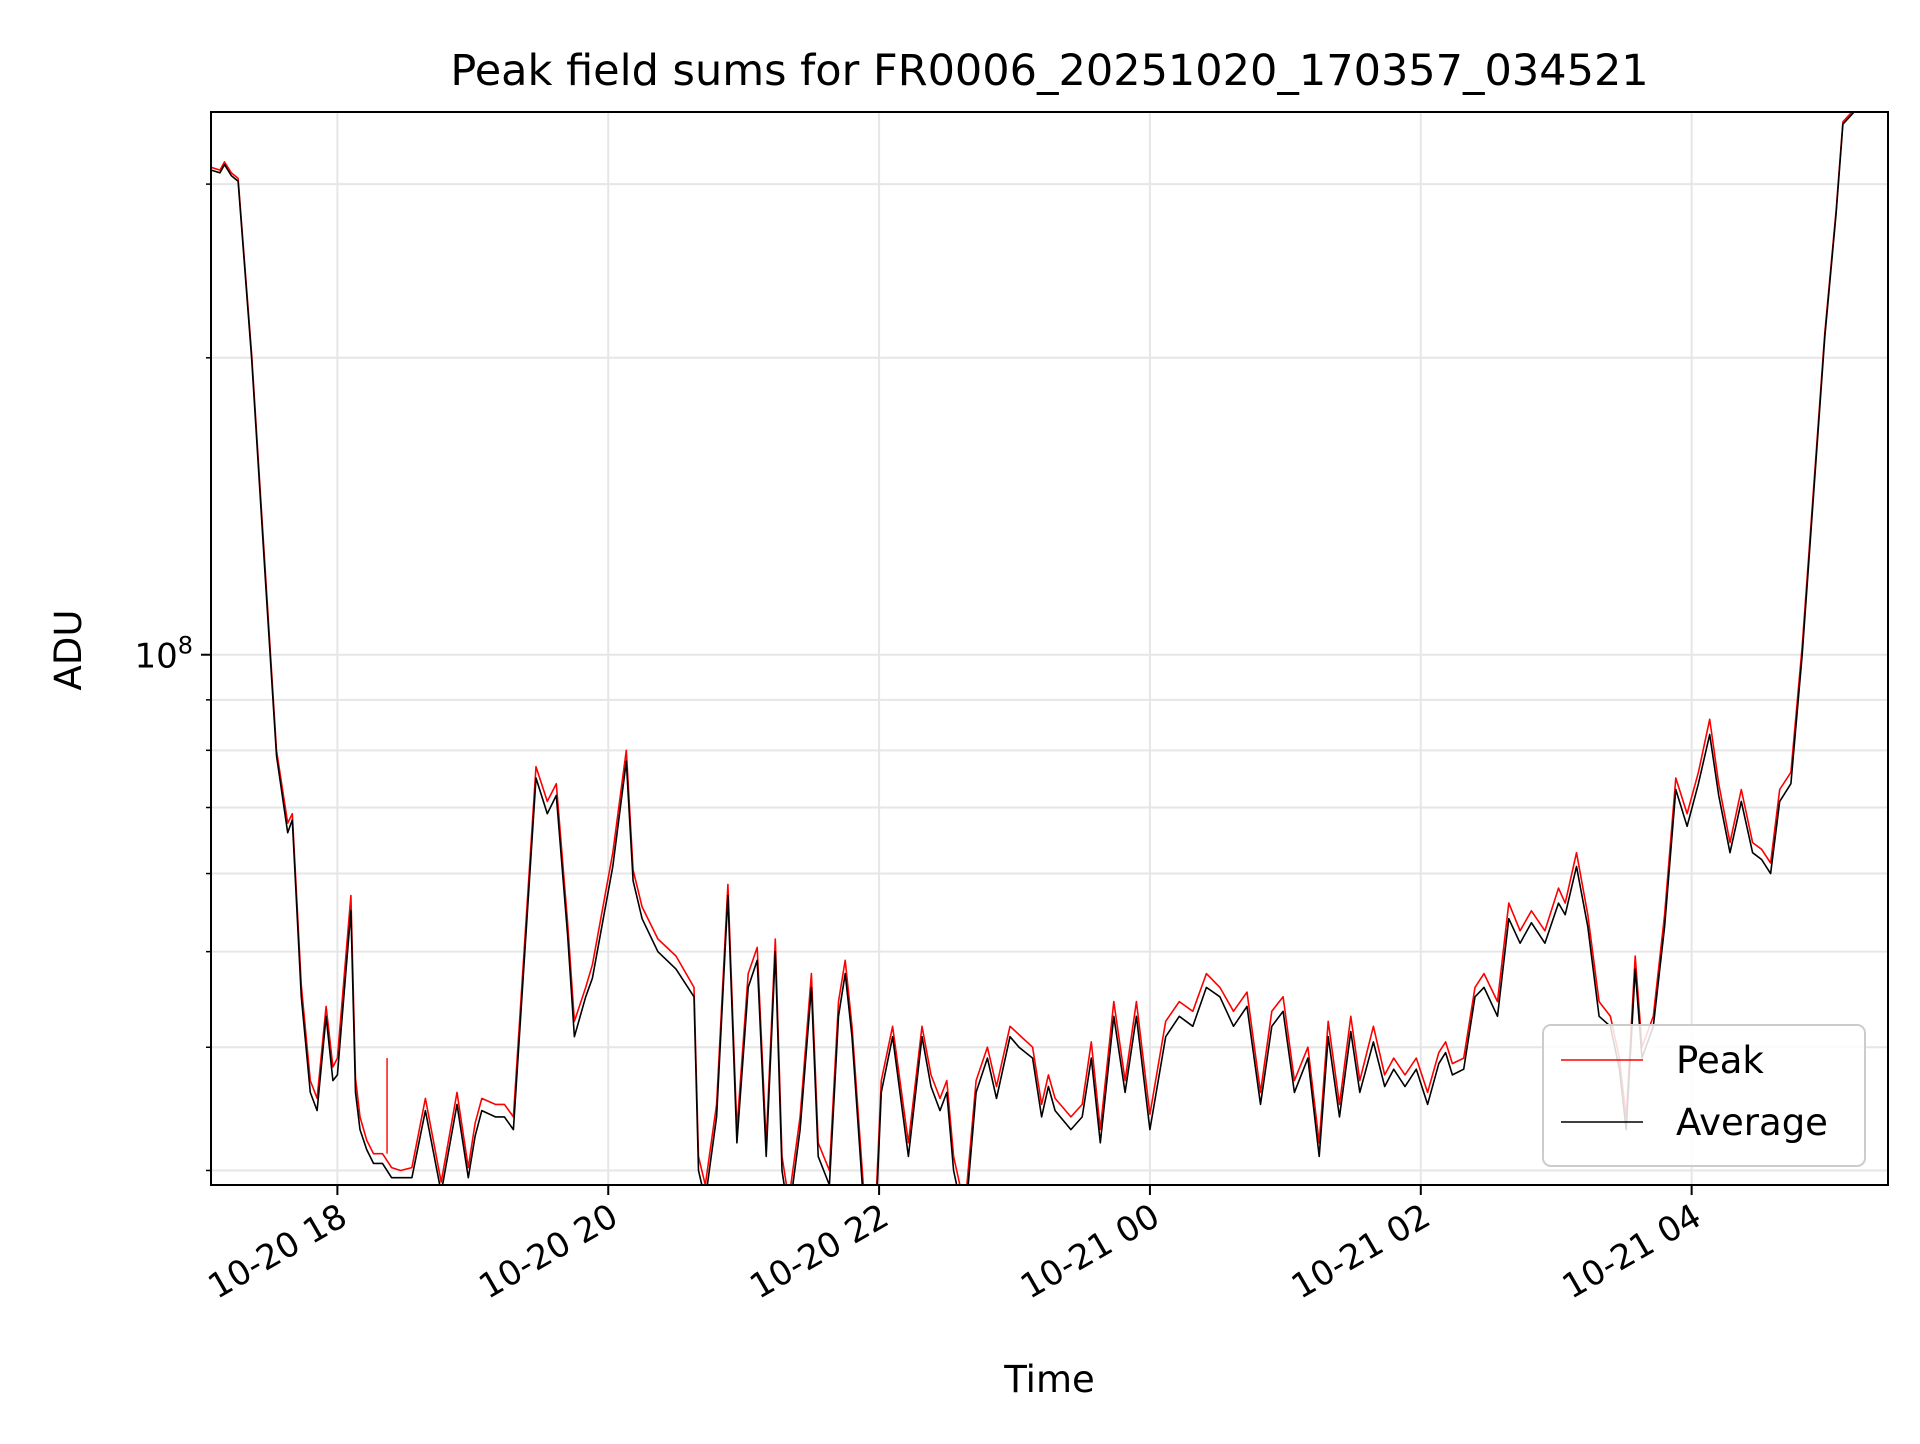 This screenshot has height=1444, width=1920. Describe the element at coordinates (68, 650) in the screenshot. I see `y-axis-label: ADU` at that location.